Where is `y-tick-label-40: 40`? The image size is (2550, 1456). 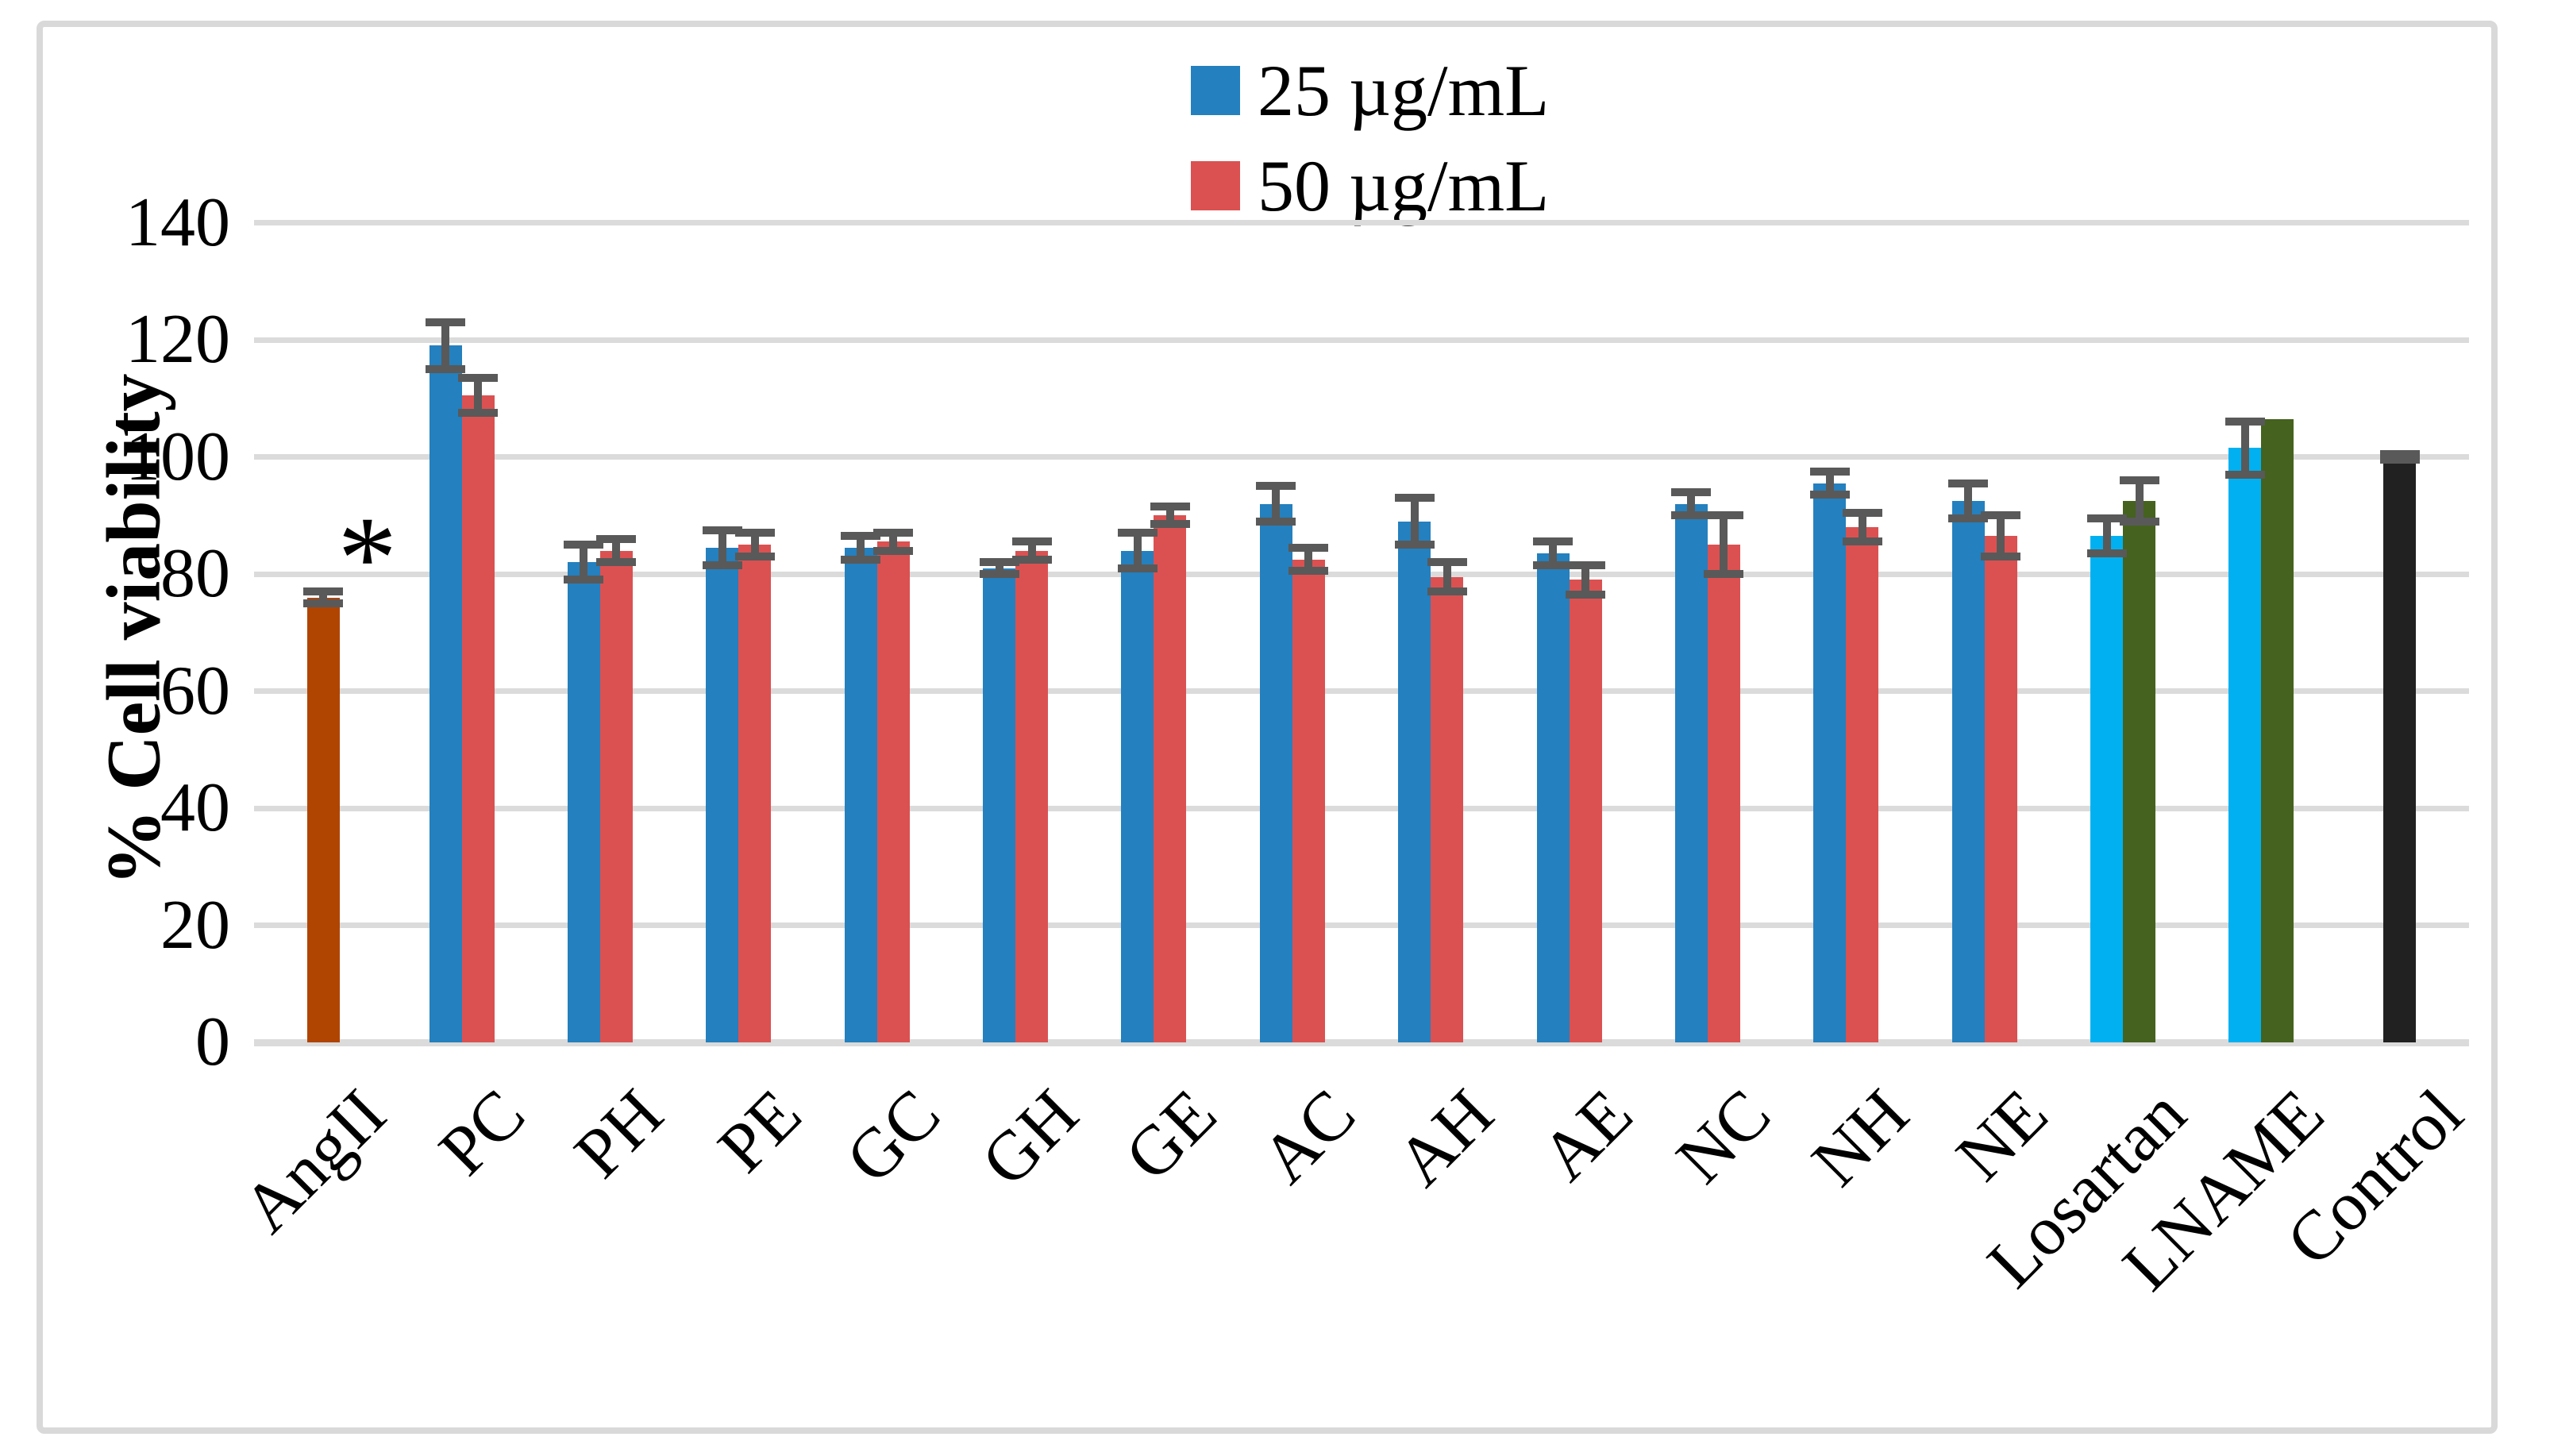
y-tick-label-40: 40 is located at coordinates (195, 807).